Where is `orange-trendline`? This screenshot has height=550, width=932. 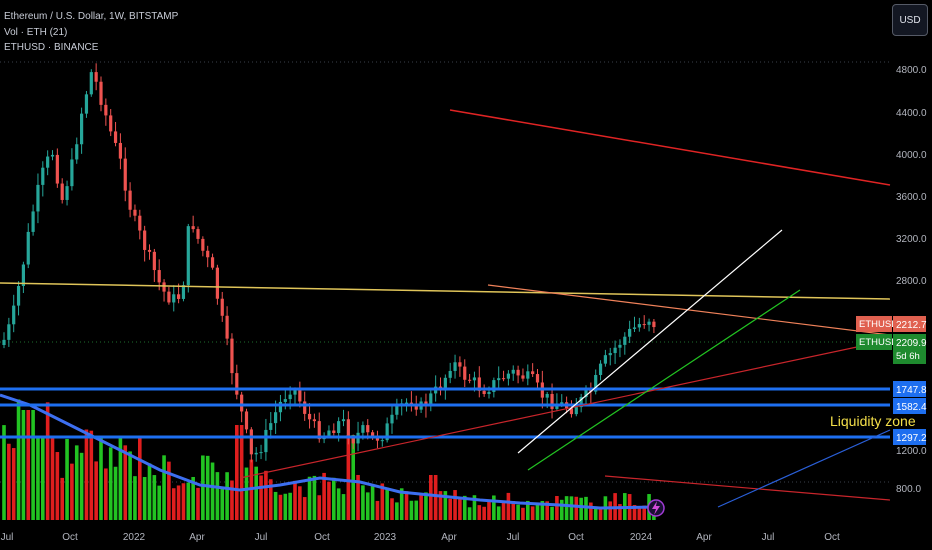 orange-trendline is located at coordinates (689, 310).